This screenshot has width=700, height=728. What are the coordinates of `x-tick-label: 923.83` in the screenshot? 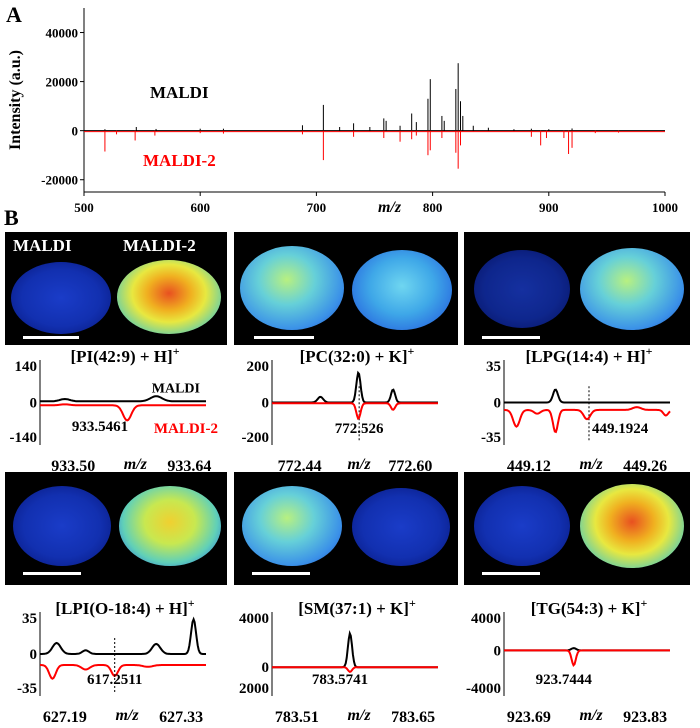 It's located at (645, 717).